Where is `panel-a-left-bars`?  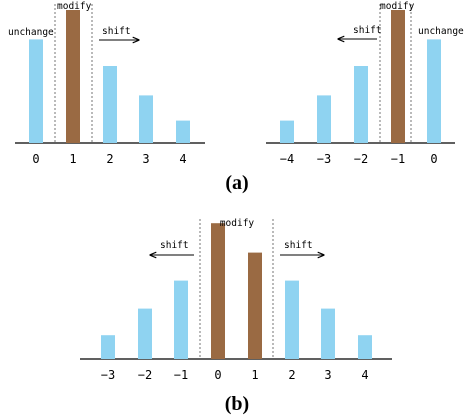
panel-a-left-bars is located at coordinates (109, 76).